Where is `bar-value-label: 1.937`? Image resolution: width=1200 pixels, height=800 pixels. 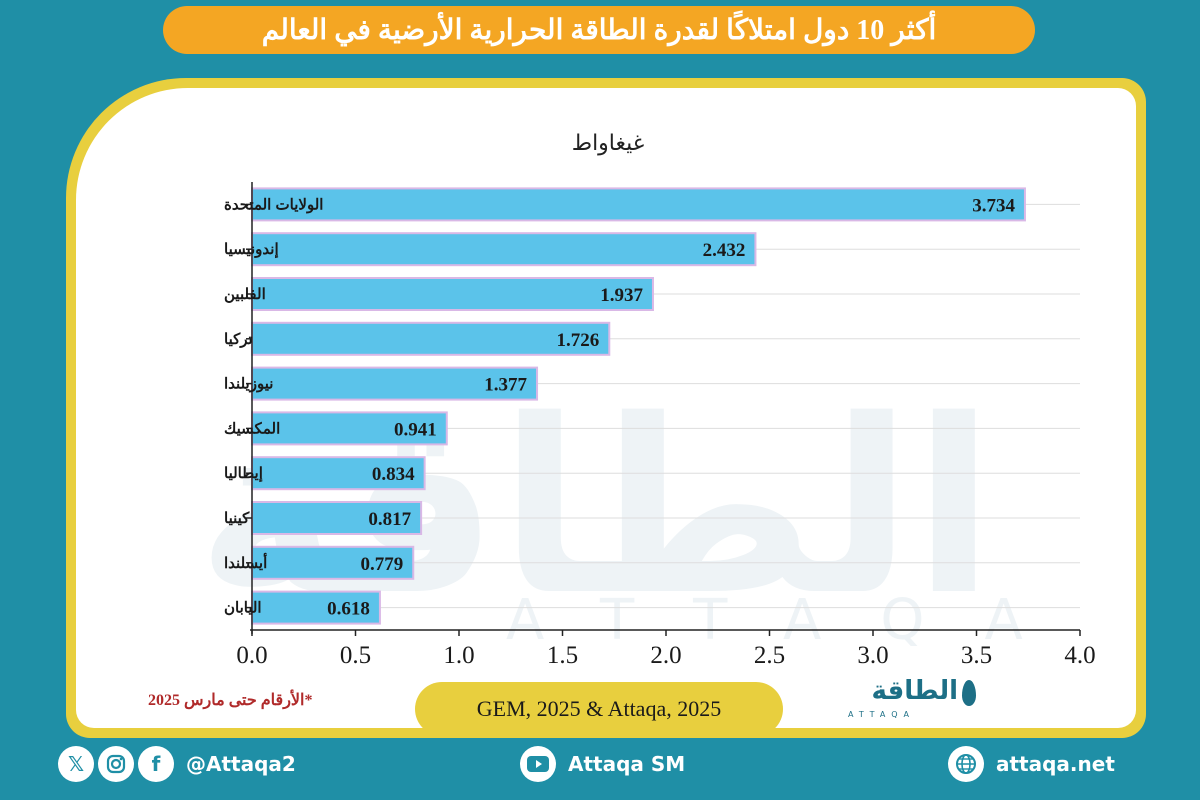 bar-value-label: 1.937 is located at coordinates (621, 295).